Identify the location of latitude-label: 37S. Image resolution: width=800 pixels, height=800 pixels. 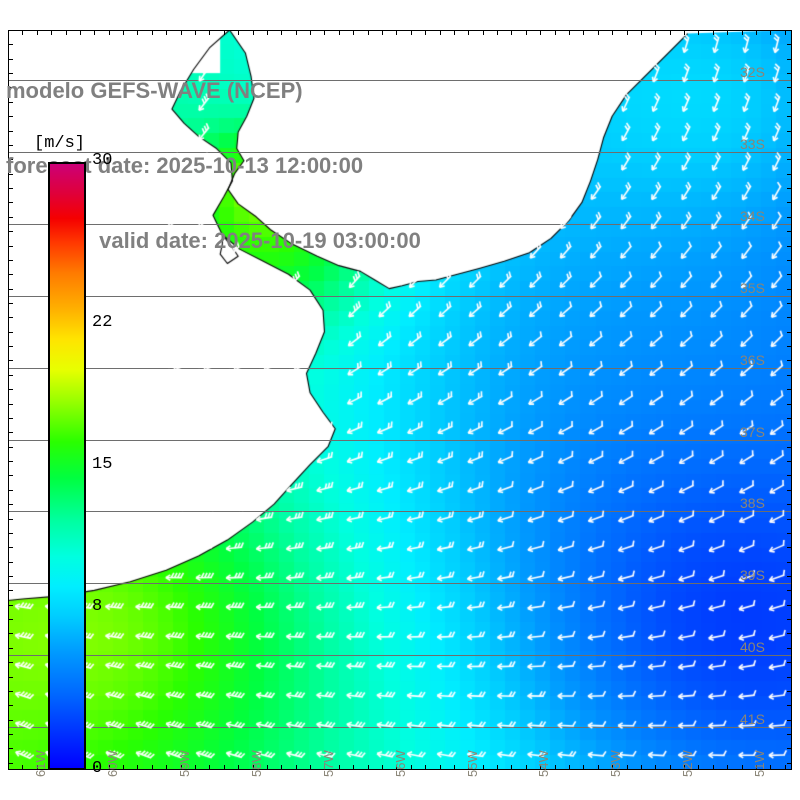
(752, 431).